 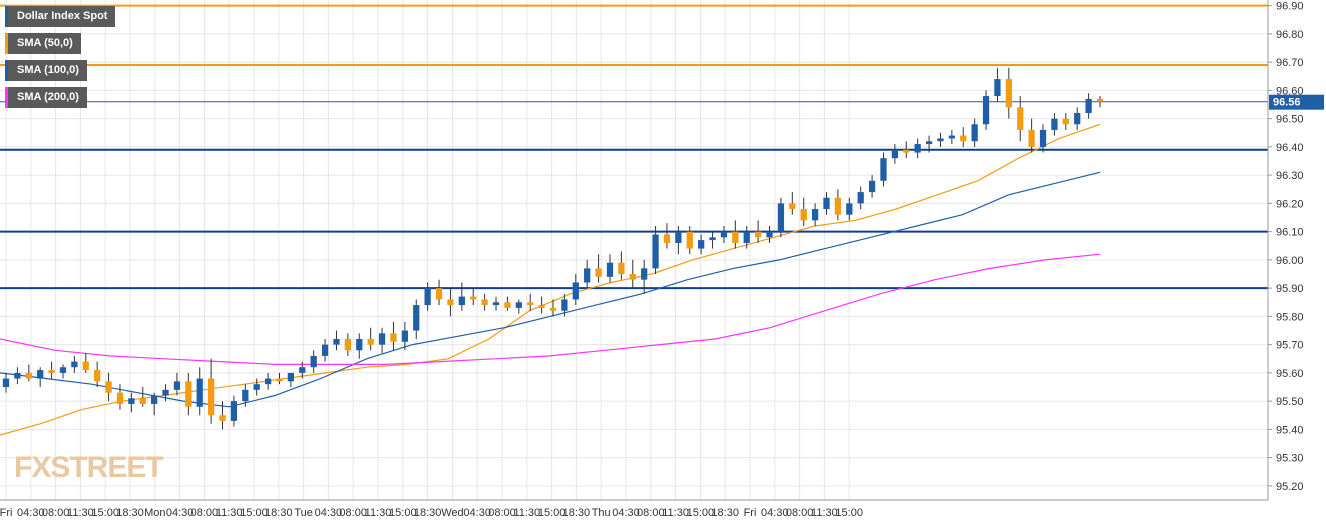 What do you see at coordinates (1290, 261) in the screenshot?
I see `y-tick-label: 96.00` at bounding box center [1290, 261].